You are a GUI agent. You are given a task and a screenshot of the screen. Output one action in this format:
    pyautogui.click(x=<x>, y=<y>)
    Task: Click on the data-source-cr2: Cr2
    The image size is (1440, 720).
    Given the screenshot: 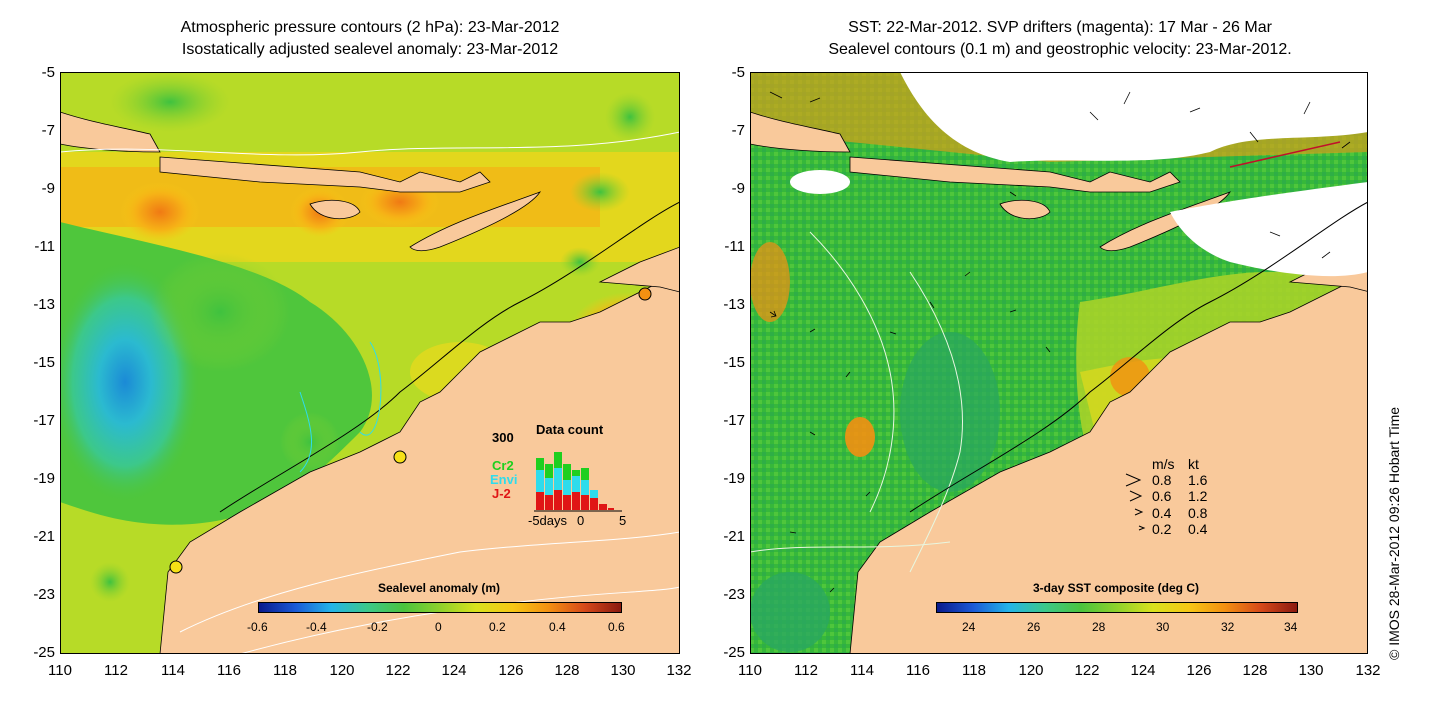 What is the action you would take?
    pyautogui.click(x=503, y=465)
    